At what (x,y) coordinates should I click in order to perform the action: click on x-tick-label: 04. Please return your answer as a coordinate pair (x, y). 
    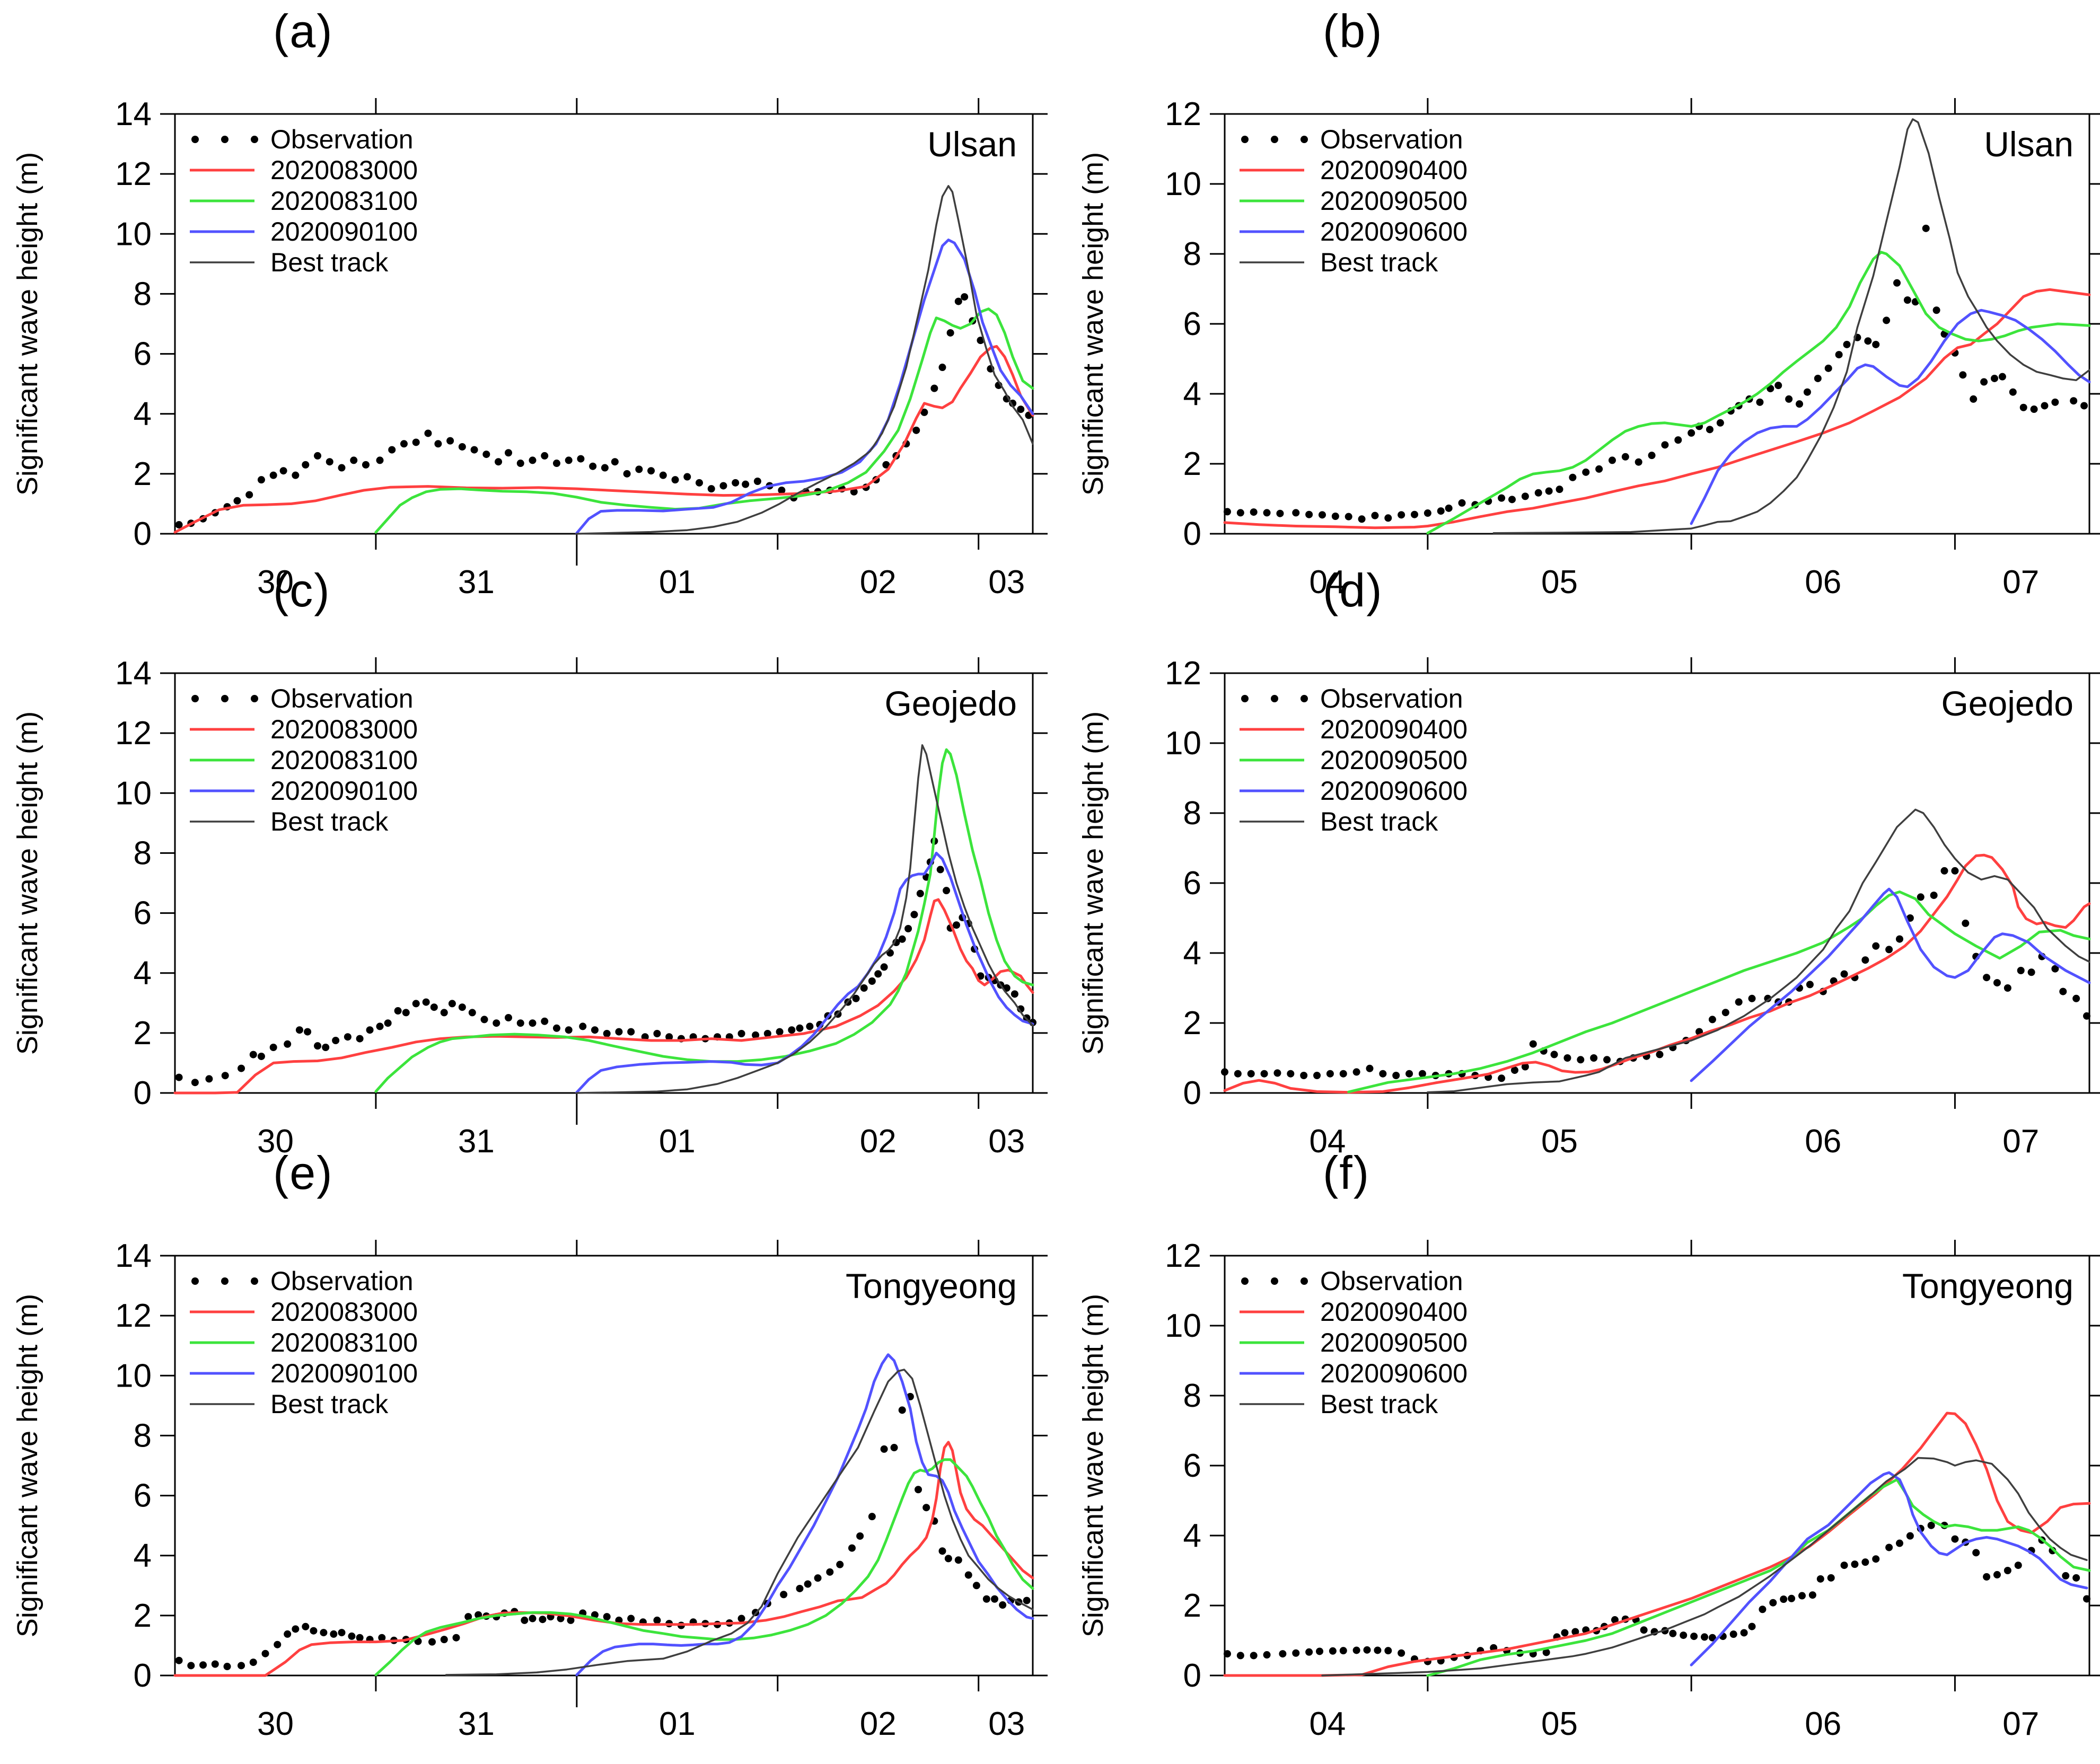
    Looking at the image, I should click on (1327, 1141).